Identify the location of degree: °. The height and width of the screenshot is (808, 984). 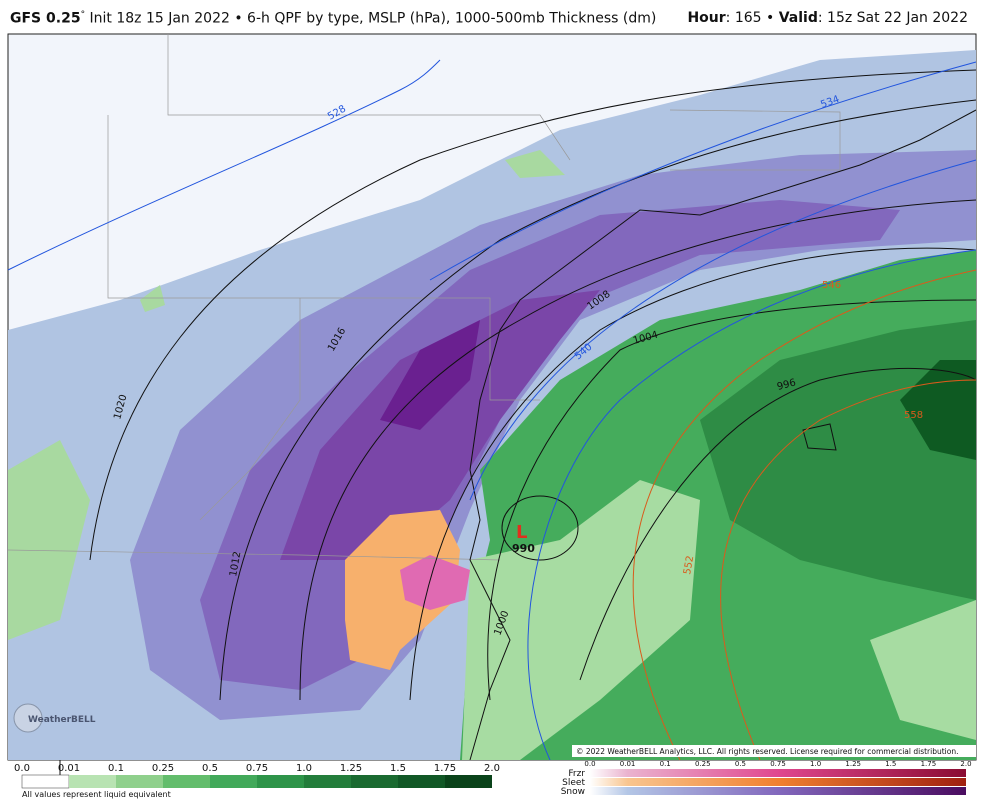
(83, 15).